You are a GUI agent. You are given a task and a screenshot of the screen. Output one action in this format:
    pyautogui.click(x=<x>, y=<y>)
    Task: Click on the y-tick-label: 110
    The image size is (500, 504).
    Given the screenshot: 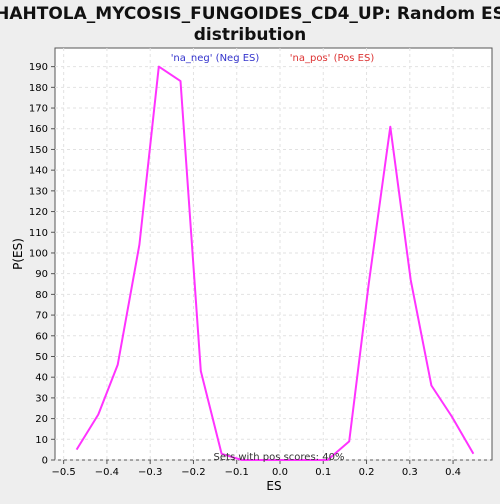 What is the action you would take?
    pyautogui.click(x=38, y=233)
    